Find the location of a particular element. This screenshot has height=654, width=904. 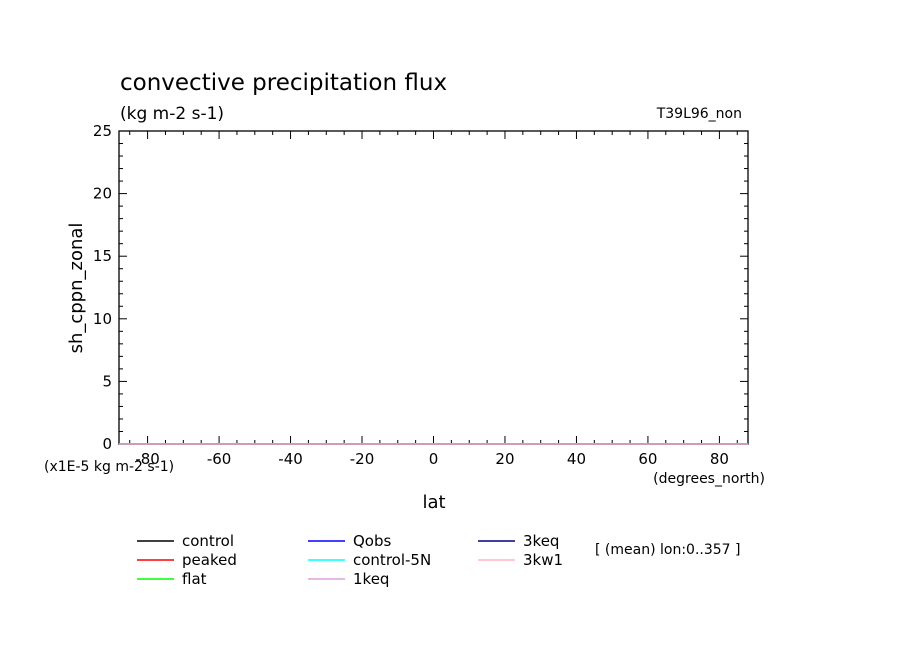

legend-label: control-5N is located at coordinates (392, 560).